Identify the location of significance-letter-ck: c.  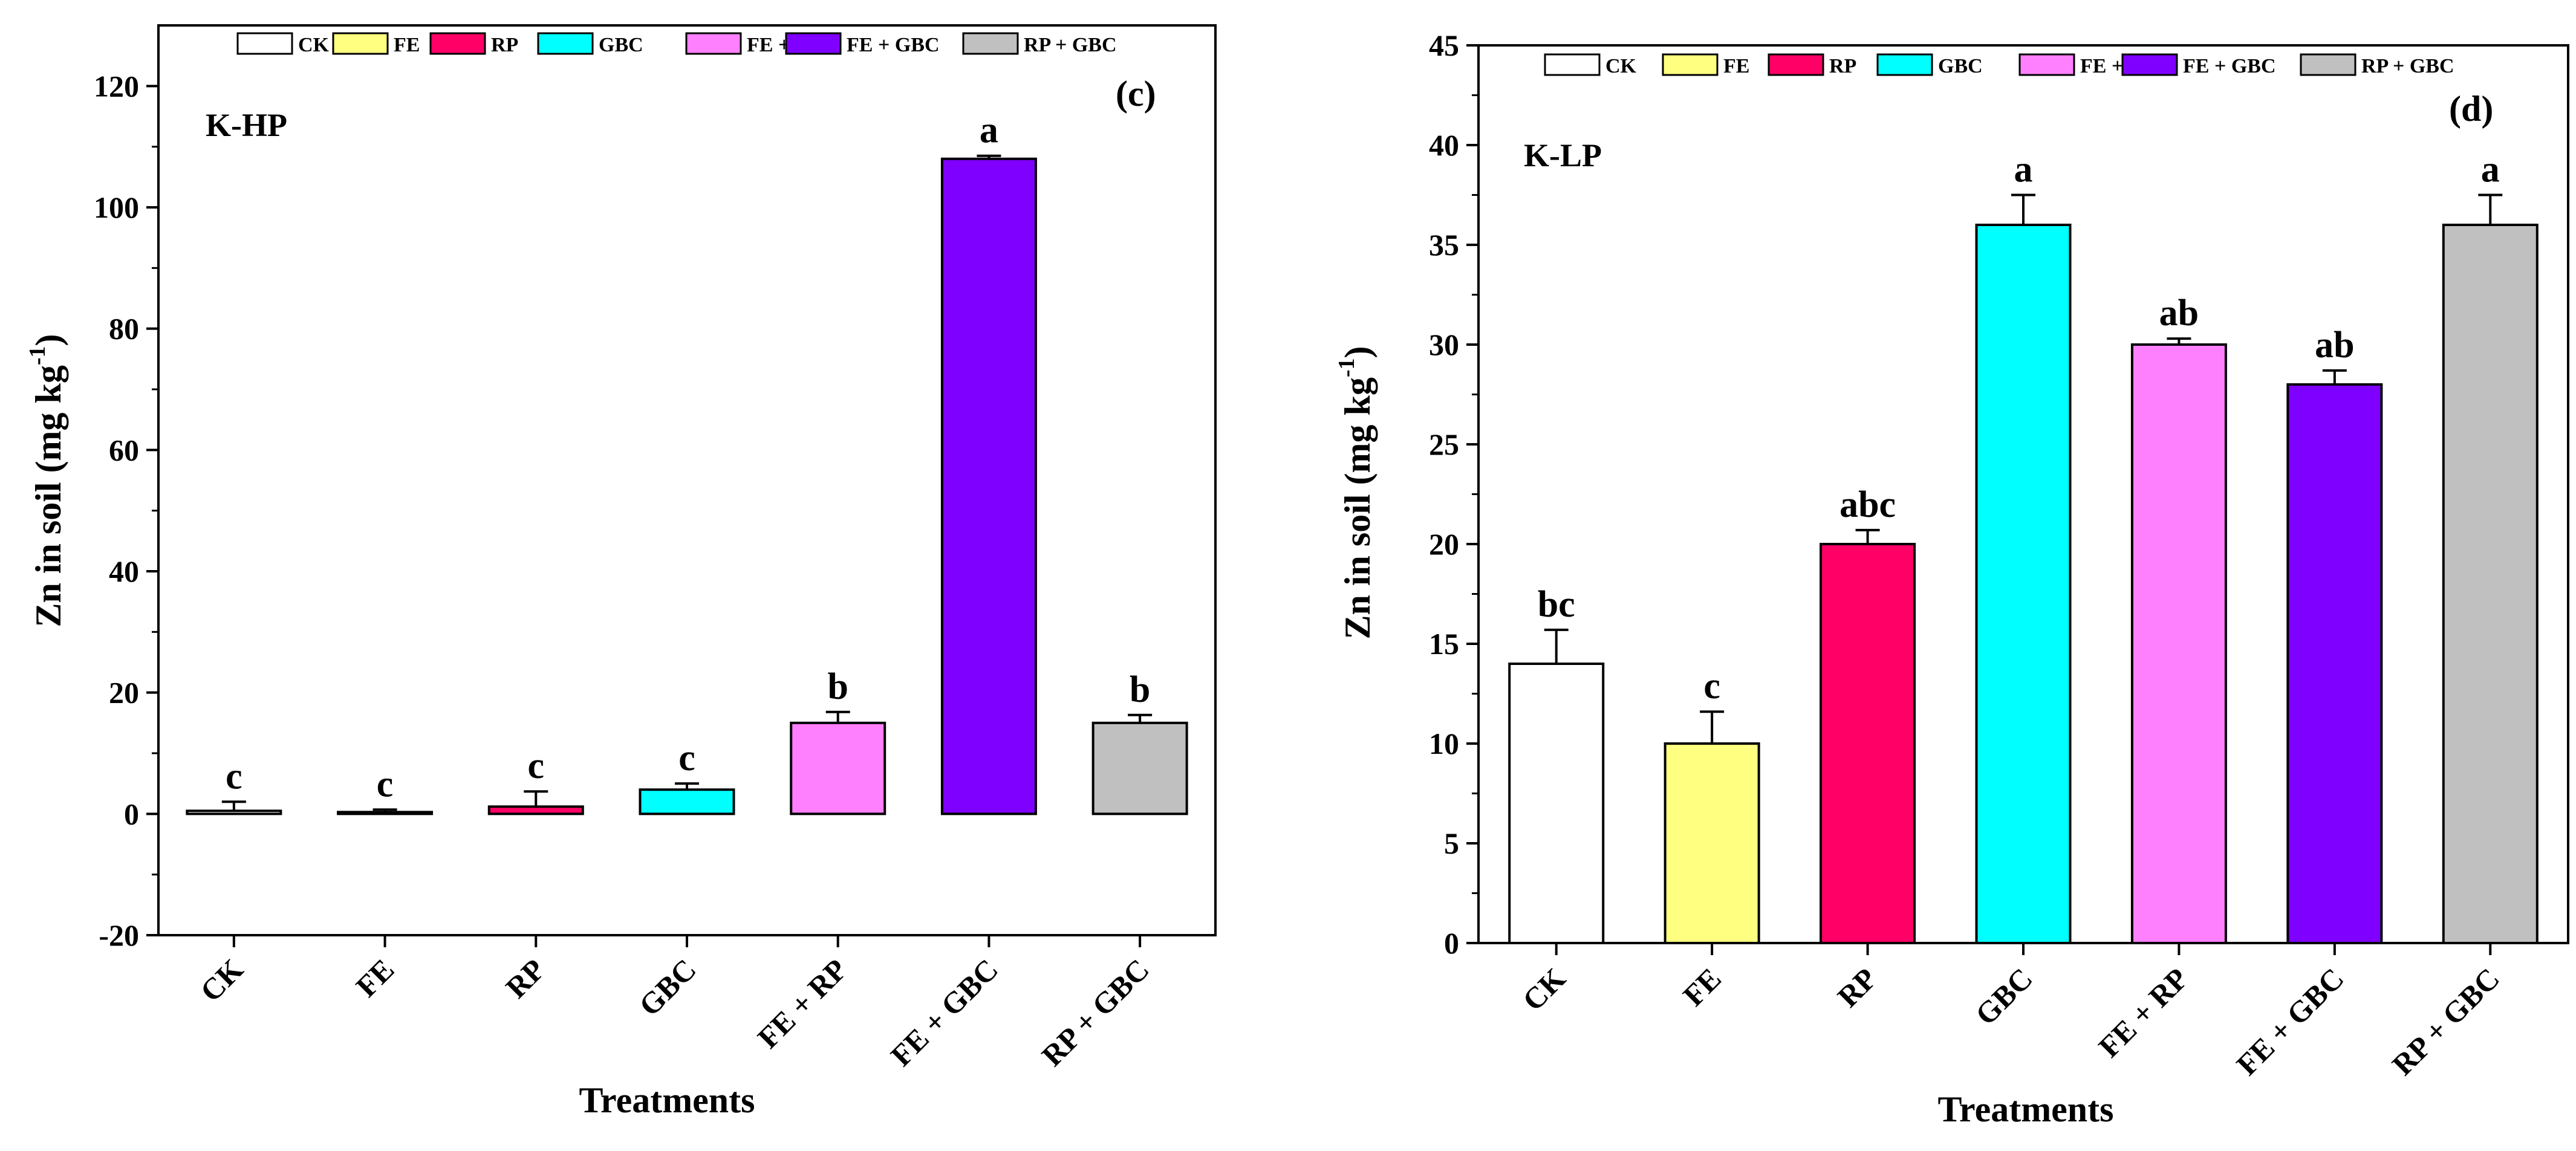
(234, 776).